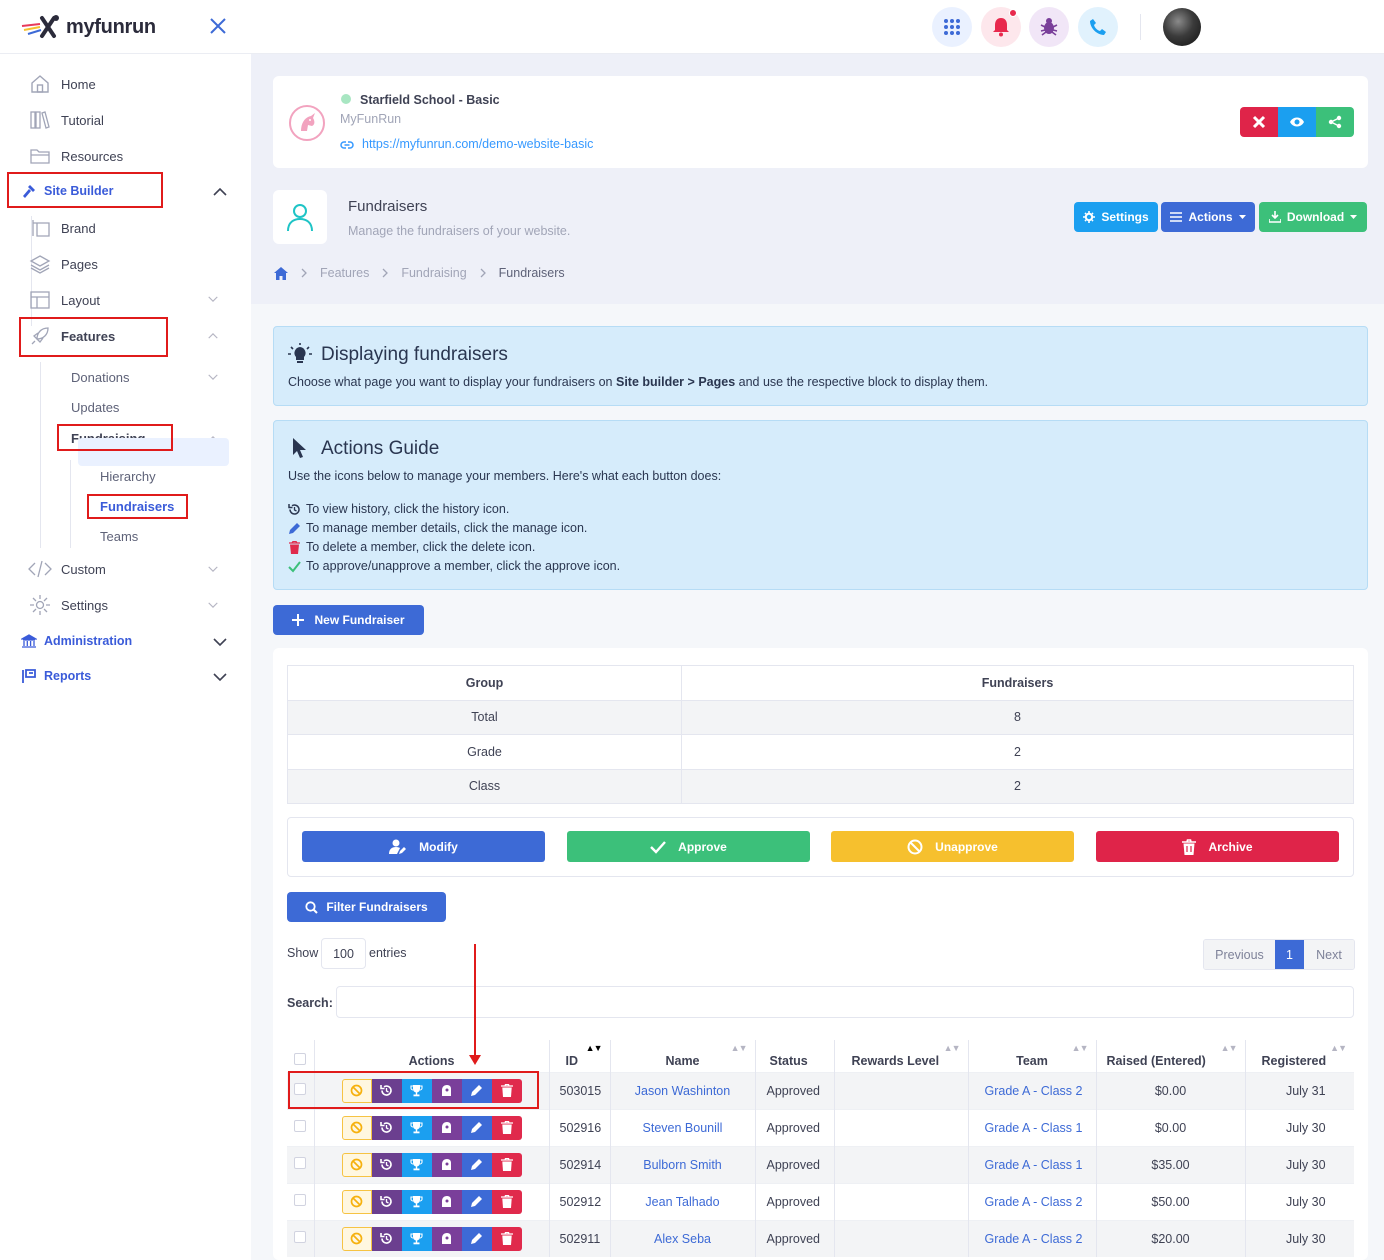  I want to click on sidebar-item-resources: Resources, so click(75, 156).